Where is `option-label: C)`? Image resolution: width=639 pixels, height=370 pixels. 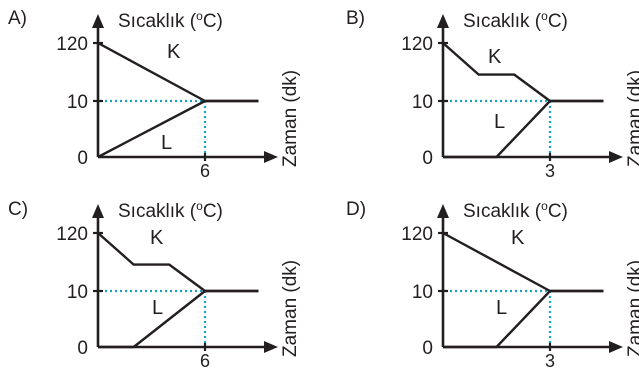
option-label: C) is located at coordinates (18, 209).